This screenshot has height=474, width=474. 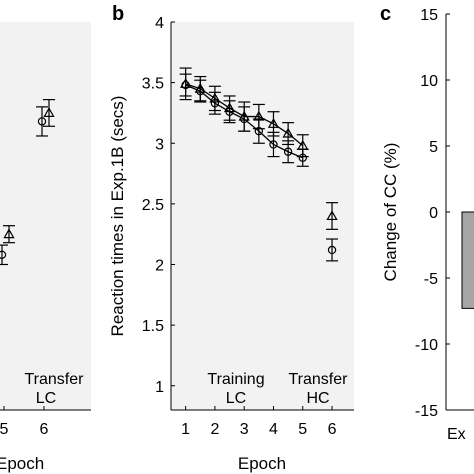 What do you see at coordinates (456, 434) in the screenshot?
I see `panel-c-category-label: Ex` at bounding box center [456, 434].